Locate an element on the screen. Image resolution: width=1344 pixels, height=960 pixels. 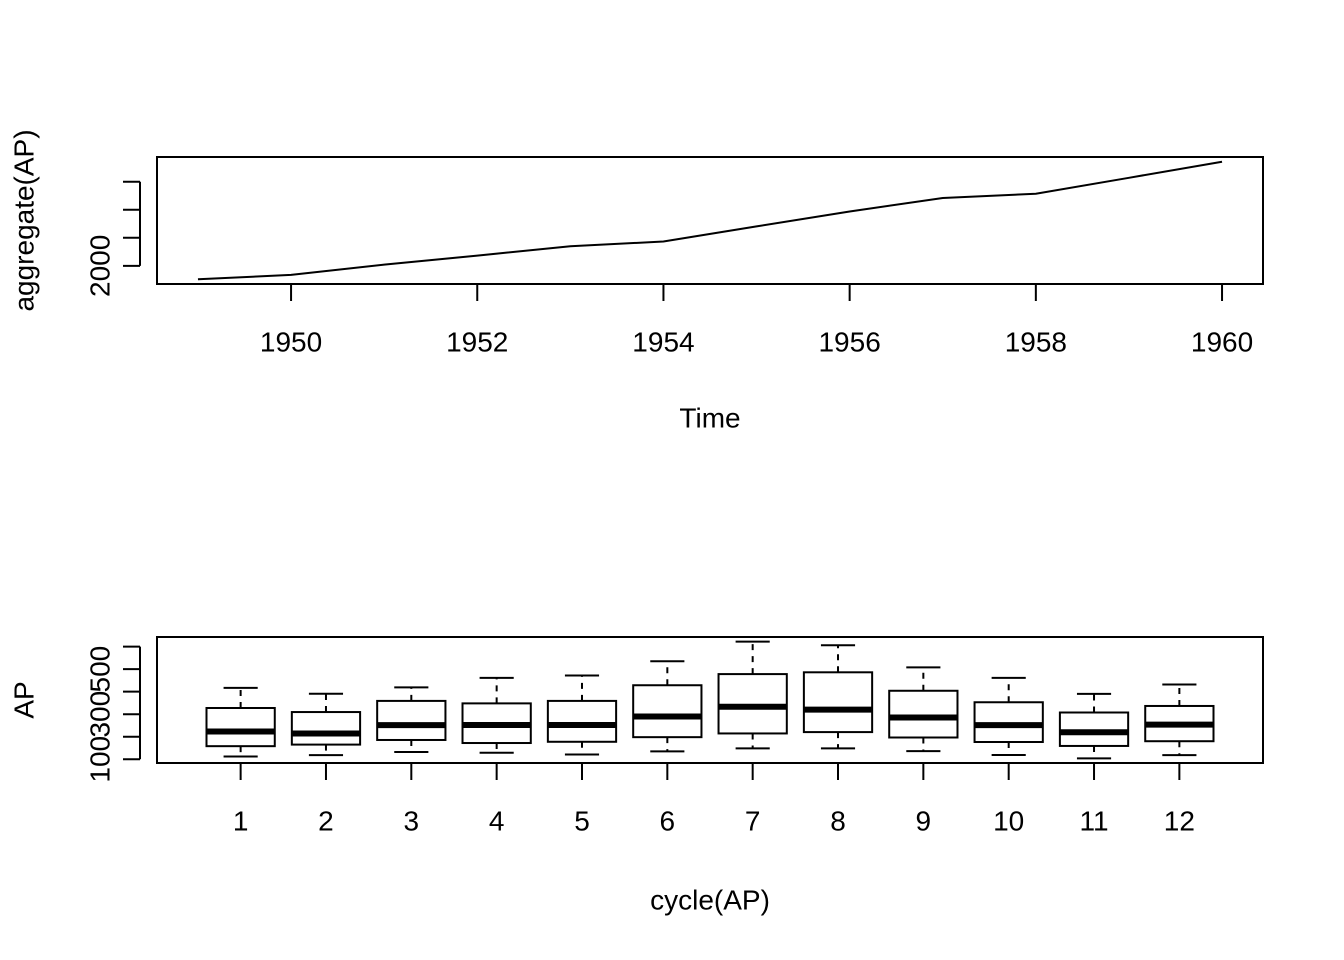
x-tick-label: 2 is located at coordinates (326, 820).